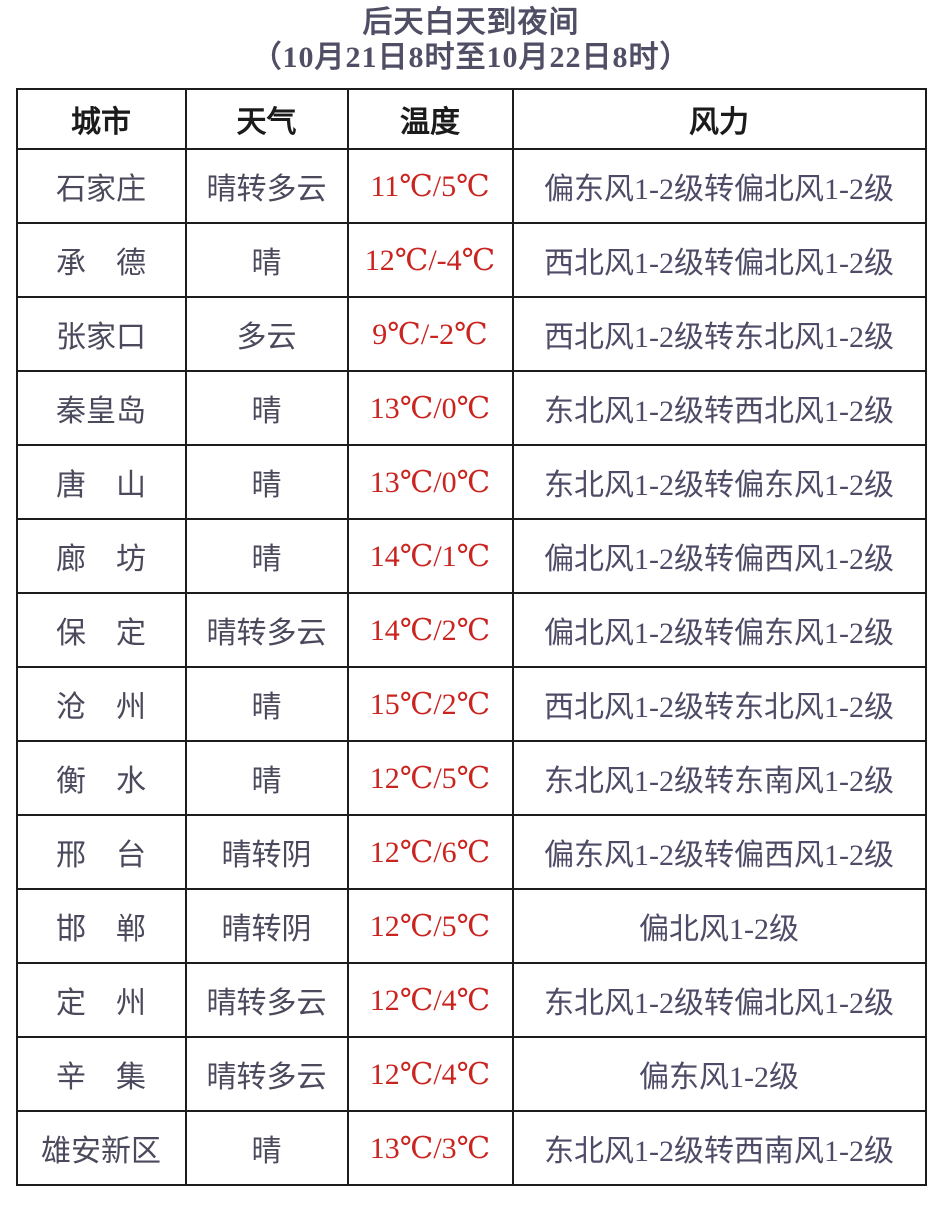 The width and height of the screenshot is (942, 1218). What do you see at coordinates (719, 778) in the screenshot?
I see `wind-cell: 东北风1-2级转东南风1-2级` at bounding box center [719, 778].